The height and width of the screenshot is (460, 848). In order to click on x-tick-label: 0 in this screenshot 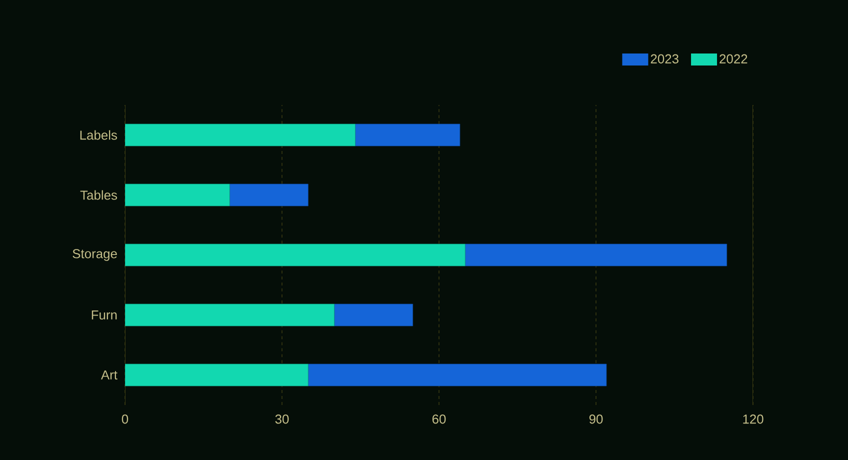, I will do `click(125, 419)`.